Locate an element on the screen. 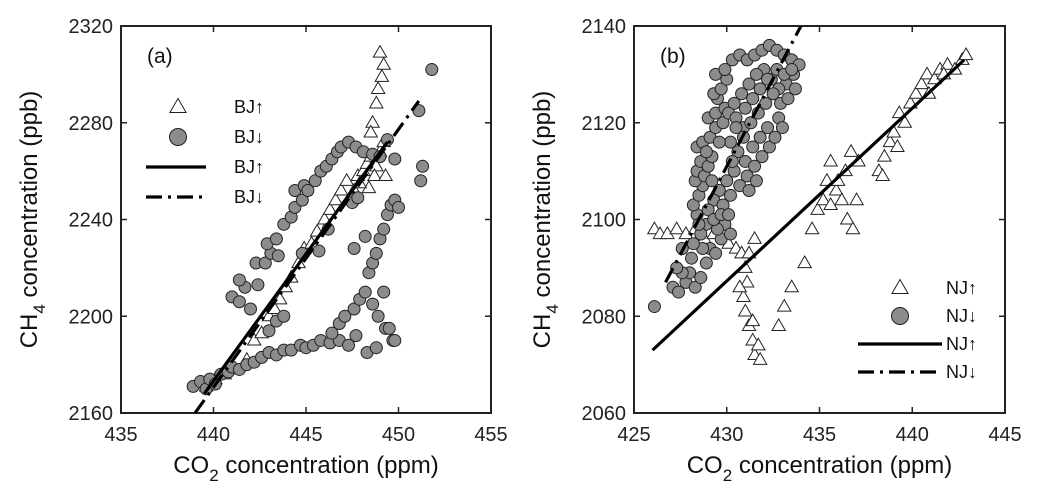  x-axis-label: CO2 concentration (ppm) is located at coordinates (306, 468).